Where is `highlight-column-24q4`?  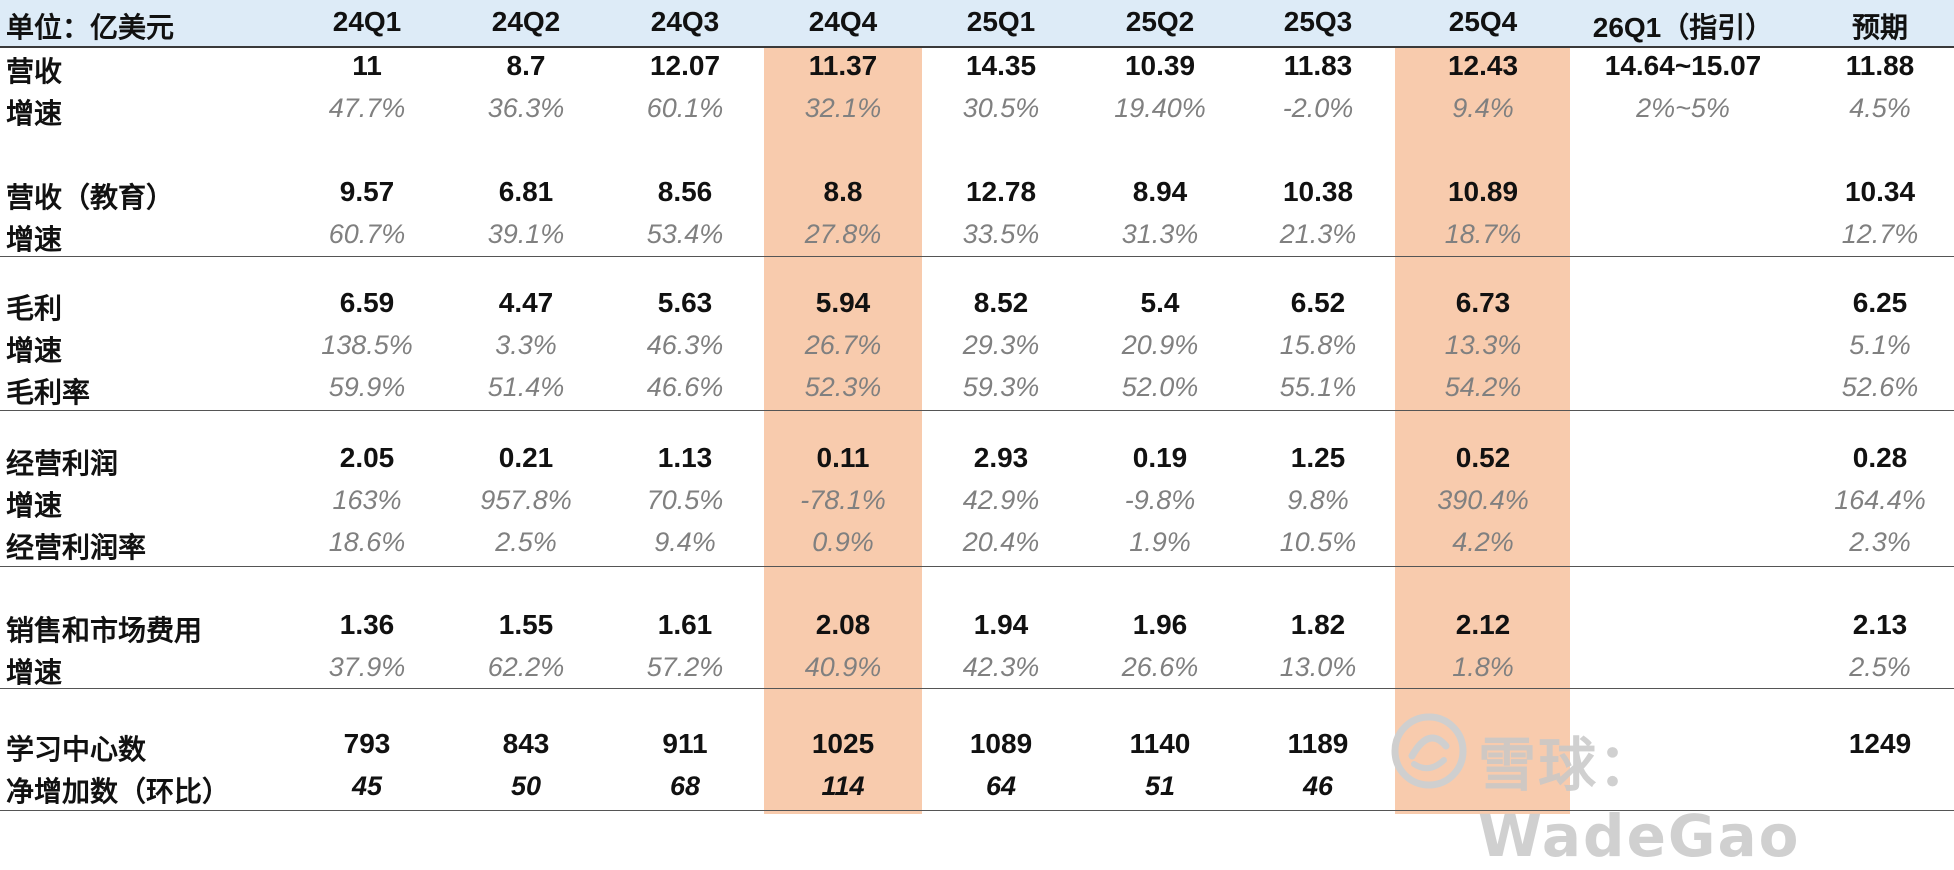 highlight-column-24q4 is located at coordinates (843, 431).